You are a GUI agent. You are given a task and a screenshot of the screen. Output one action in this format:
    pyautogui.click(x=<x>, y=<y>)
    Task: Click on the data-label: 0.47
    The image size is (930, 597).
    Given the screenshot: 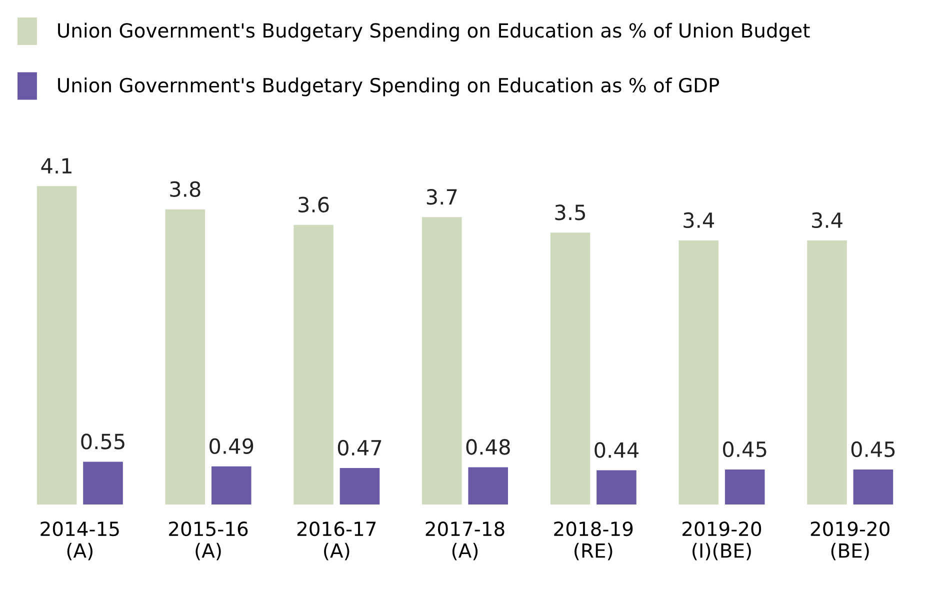 What is the action you would take?
    pyautogui.click(x=360, y=448)
    